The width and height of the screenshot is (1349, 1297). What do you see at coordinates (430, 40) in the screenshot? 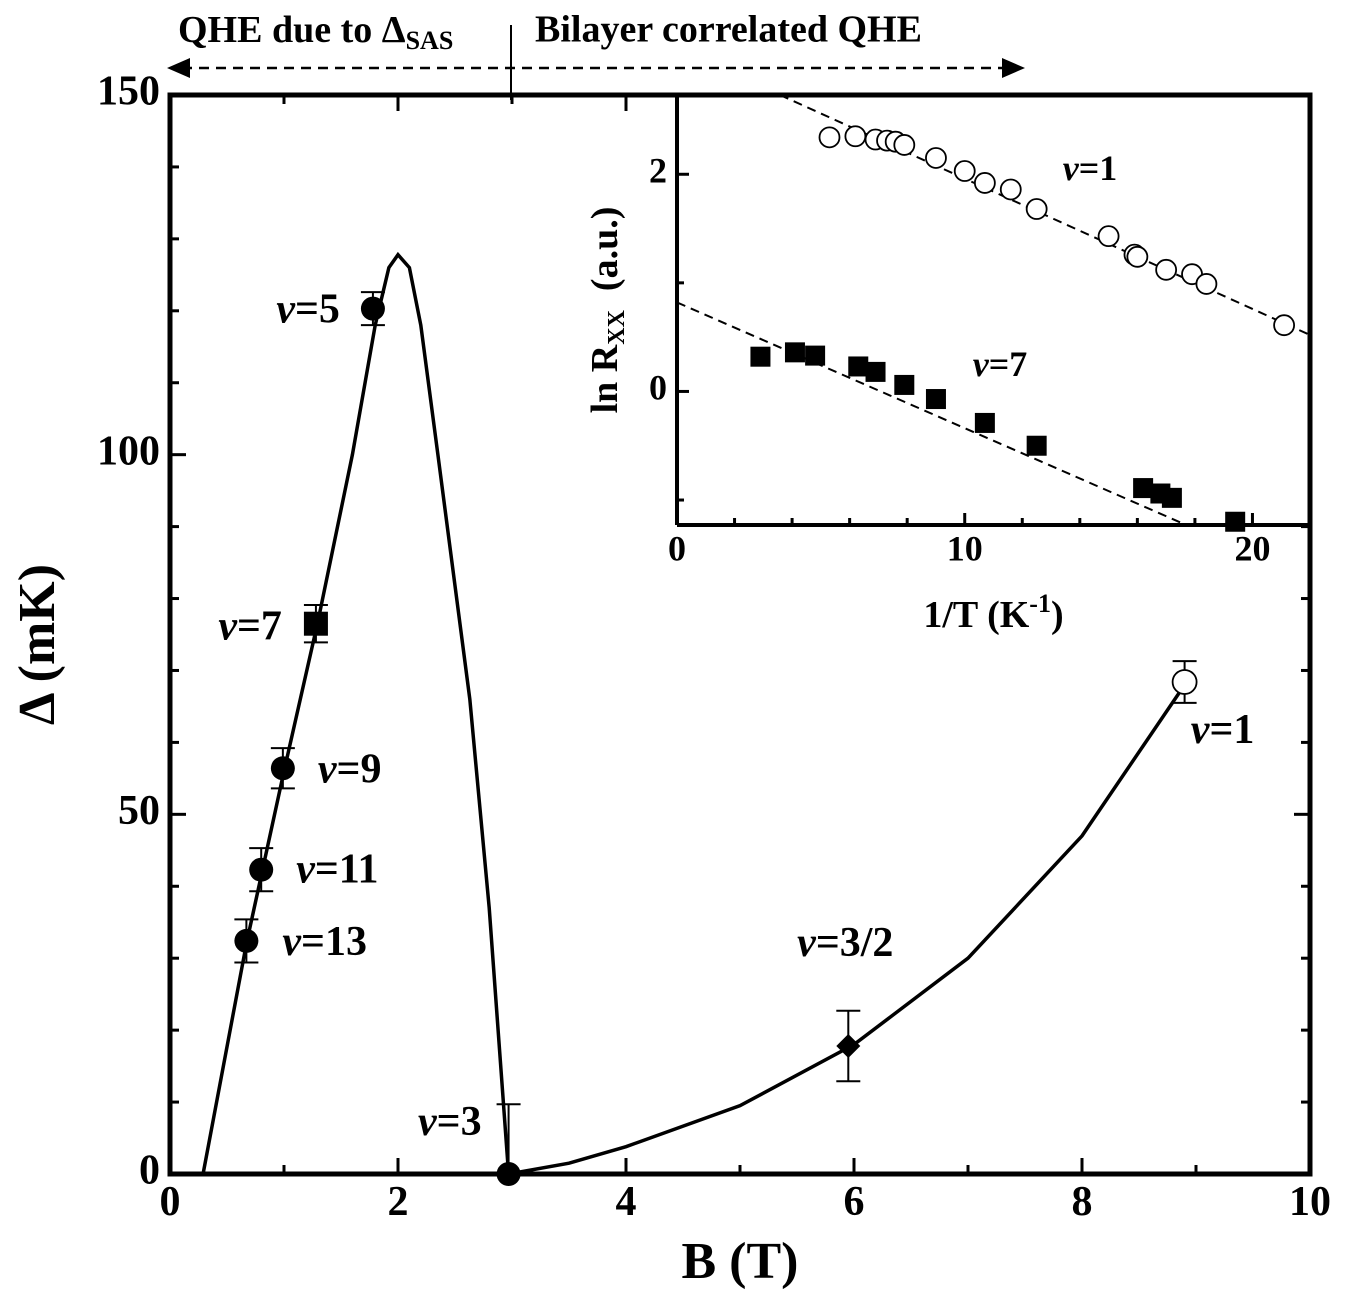
I see `annotation-subscript: SAS` at bounding box center [430, 40].